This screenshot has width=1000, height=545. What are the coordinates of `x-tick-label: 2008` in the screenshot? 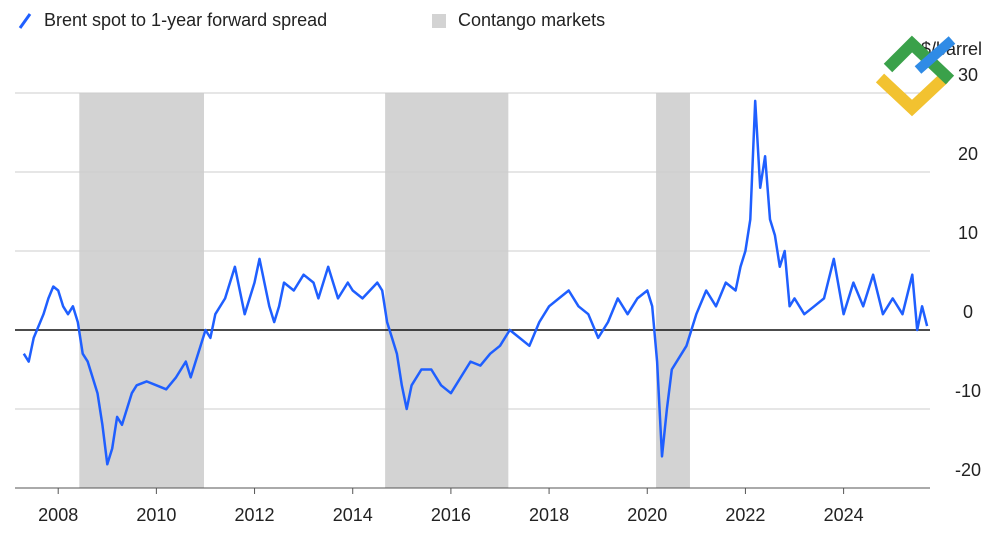 It's located at (58, 515).